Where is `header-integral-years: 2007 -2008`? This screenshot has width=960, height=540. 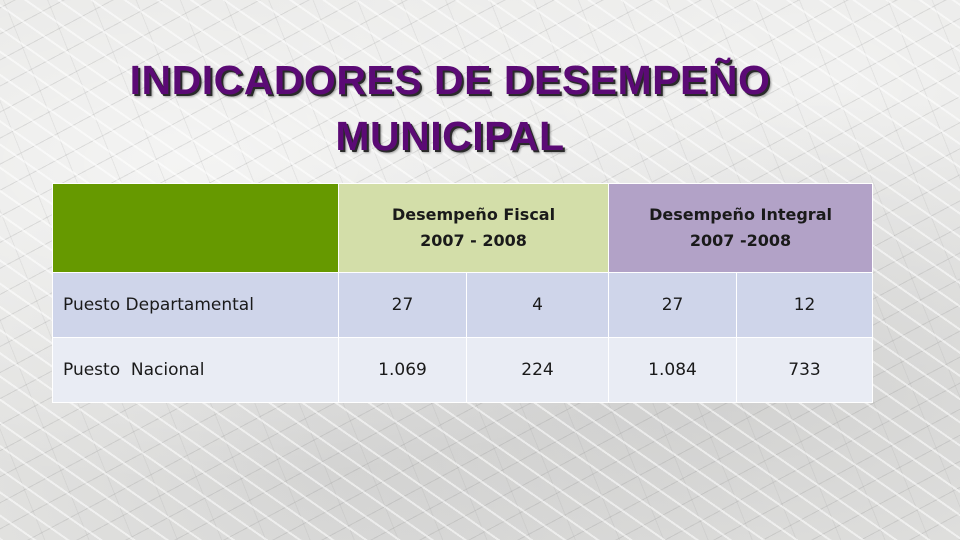
header-integral-years: 2007 -2008 is located at coordinates (740, 240).